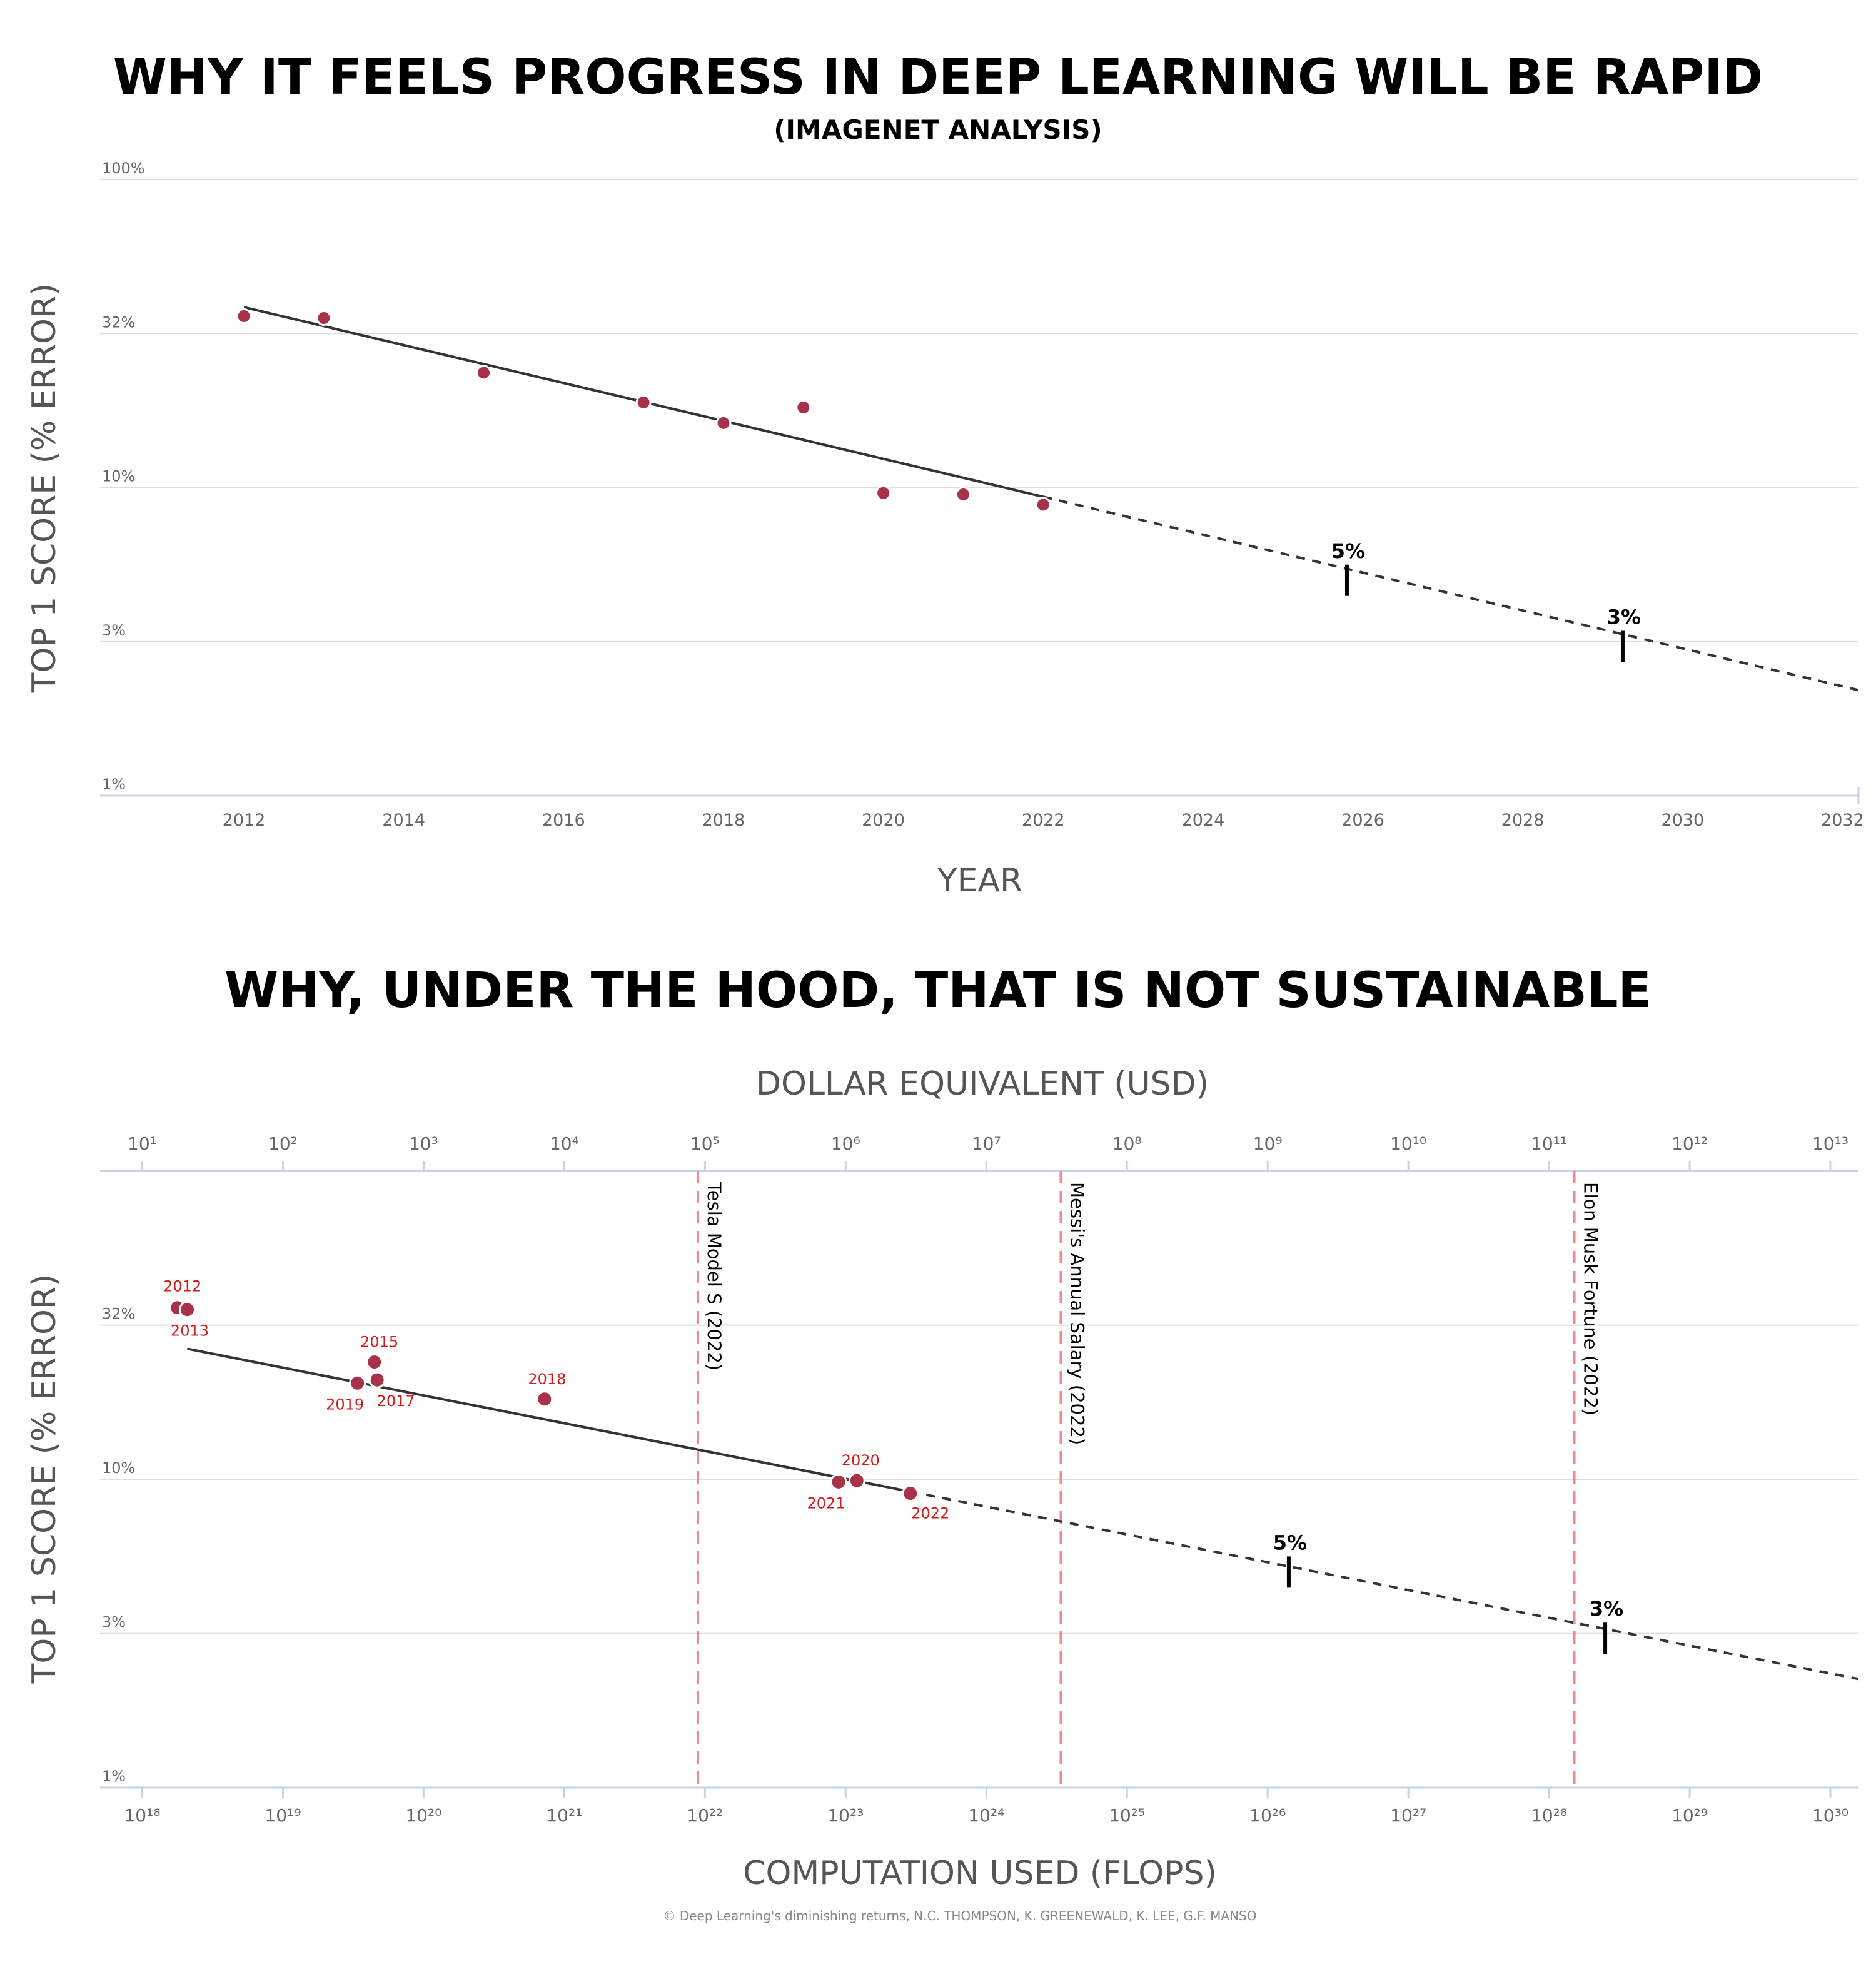 The image size is (1876, 1964). I want to click on x-tick-label: 10²⁵, so click(1127, 1815).